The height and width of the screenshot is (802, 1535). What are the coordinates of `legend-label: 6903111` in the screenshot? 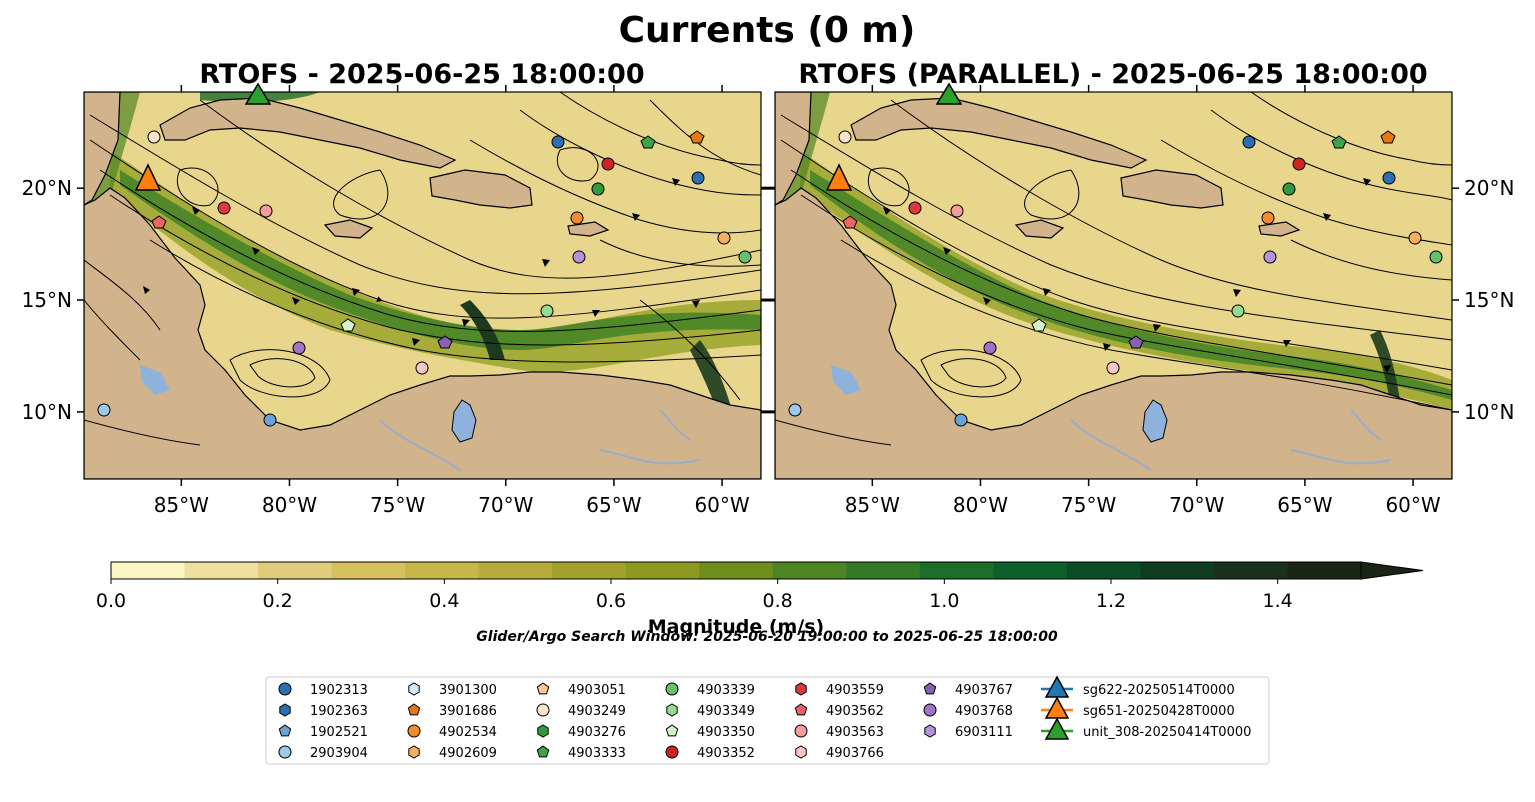 It's located at (984, 732).